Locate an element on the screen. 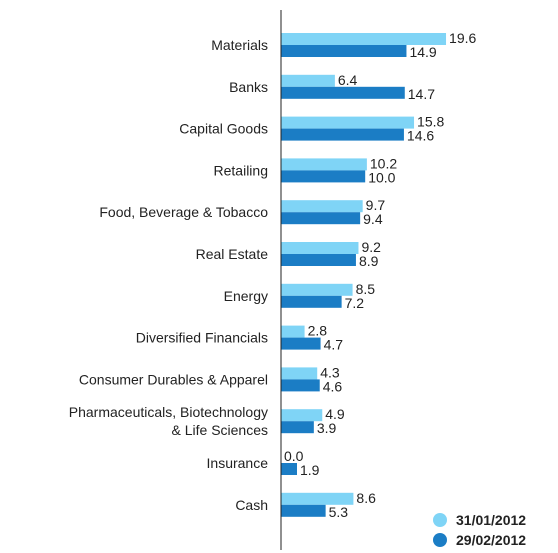 Image resolution: width=558 pixels, height=553 pixels. category-label: Cash is located at coordinates (251, 505).